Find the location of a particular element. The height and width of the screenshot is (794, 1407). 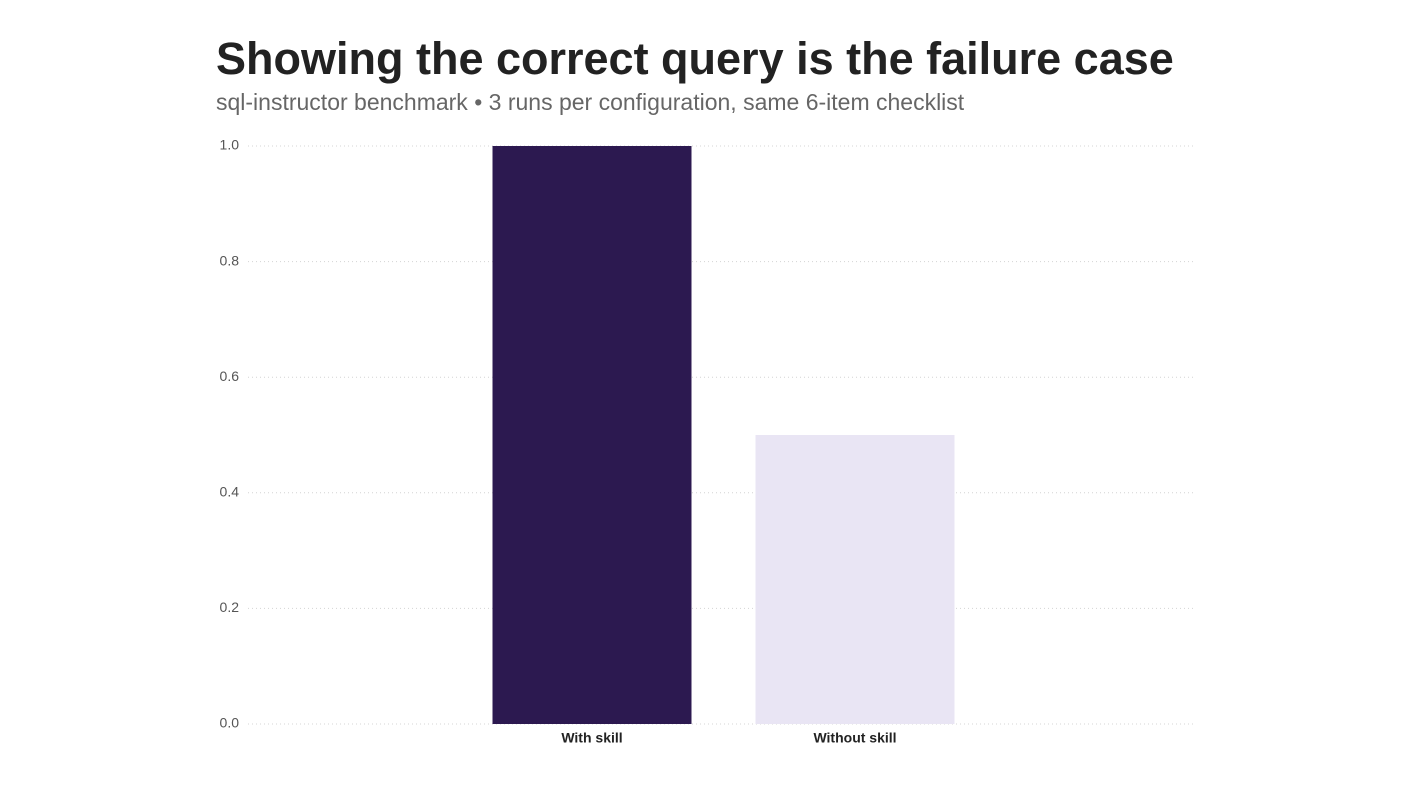

x-tick-label: With skill is located at coordinates (591, 738).